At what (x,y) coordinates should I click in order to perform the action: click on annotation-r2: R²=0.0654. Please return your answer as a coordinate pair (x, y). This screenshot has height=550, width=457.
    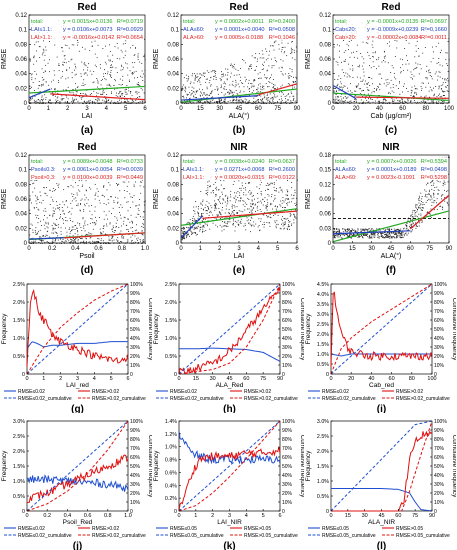
    Looking at the image, I should click on (130, 38).